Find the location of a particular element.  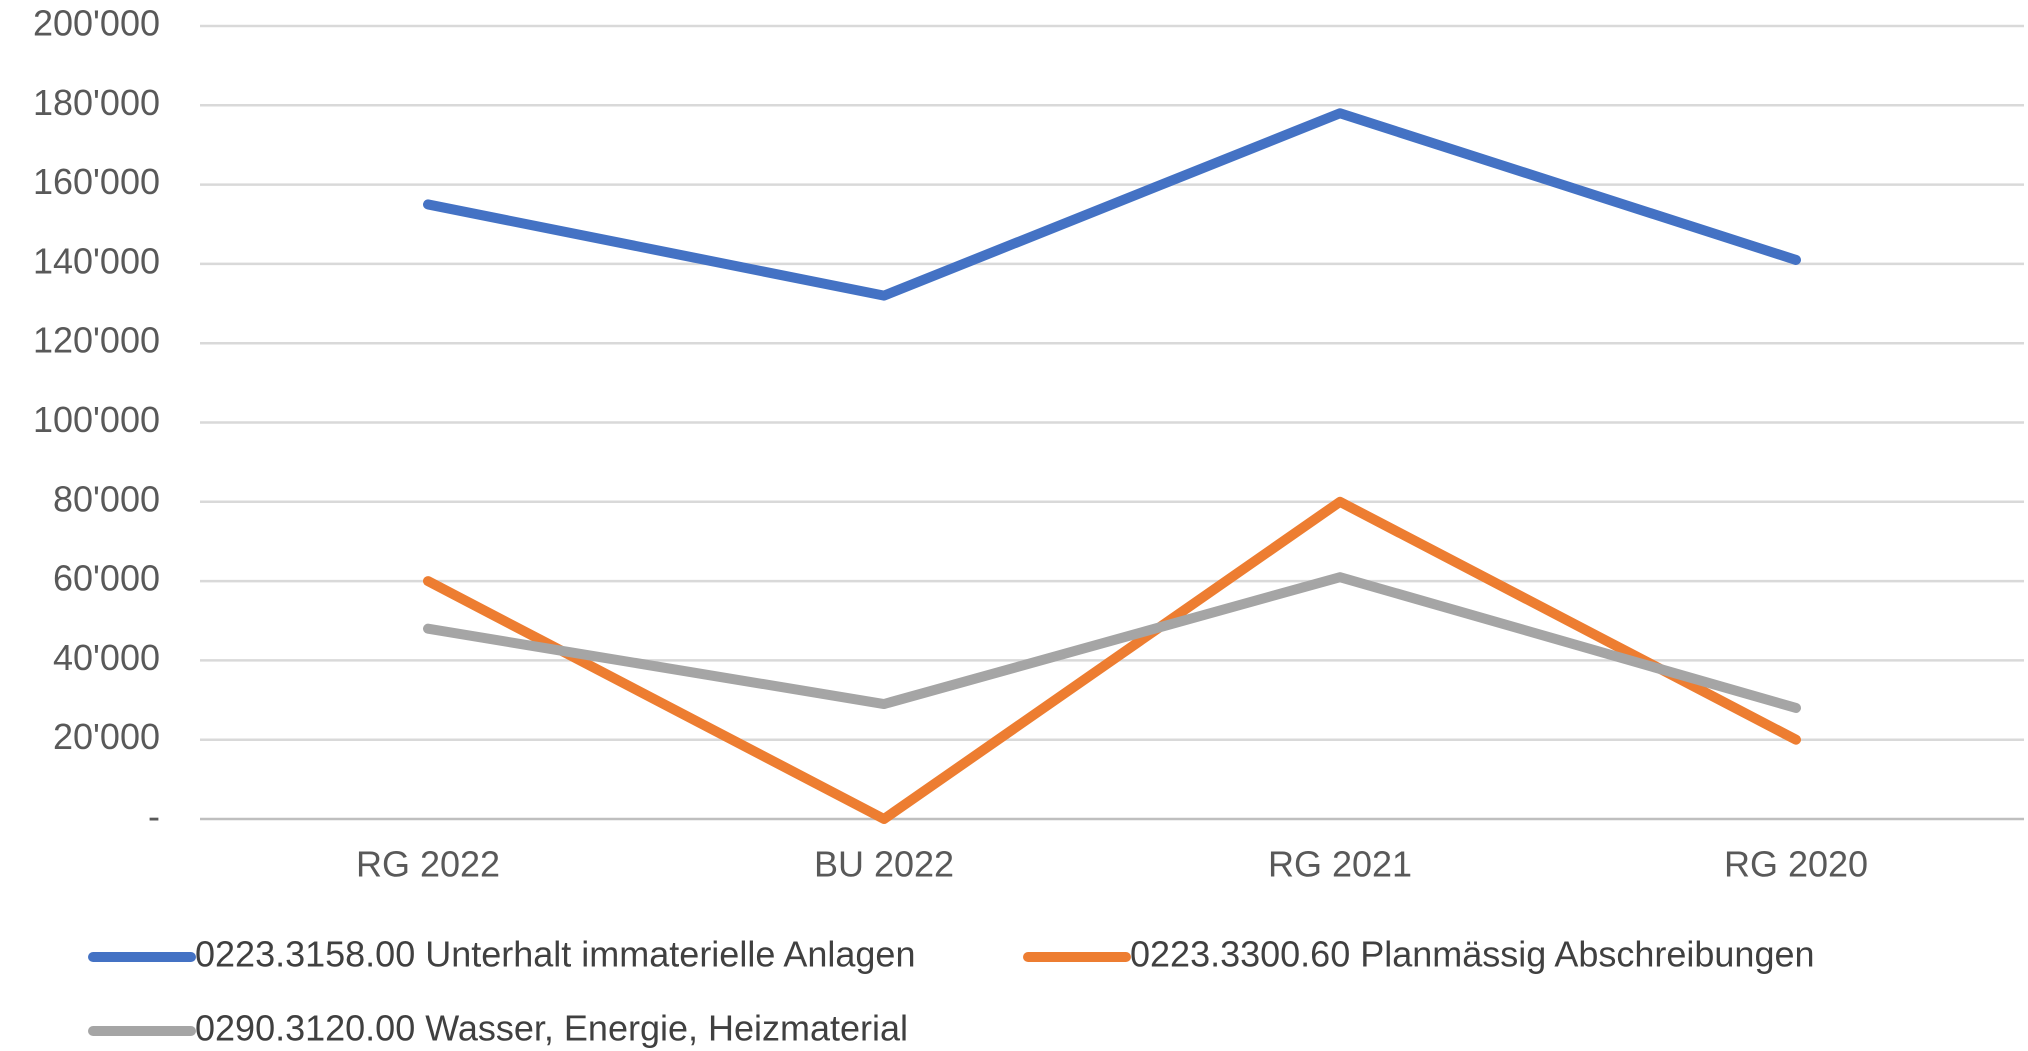

y-tick-label: 140'000 is located at coordinates (96, 260).